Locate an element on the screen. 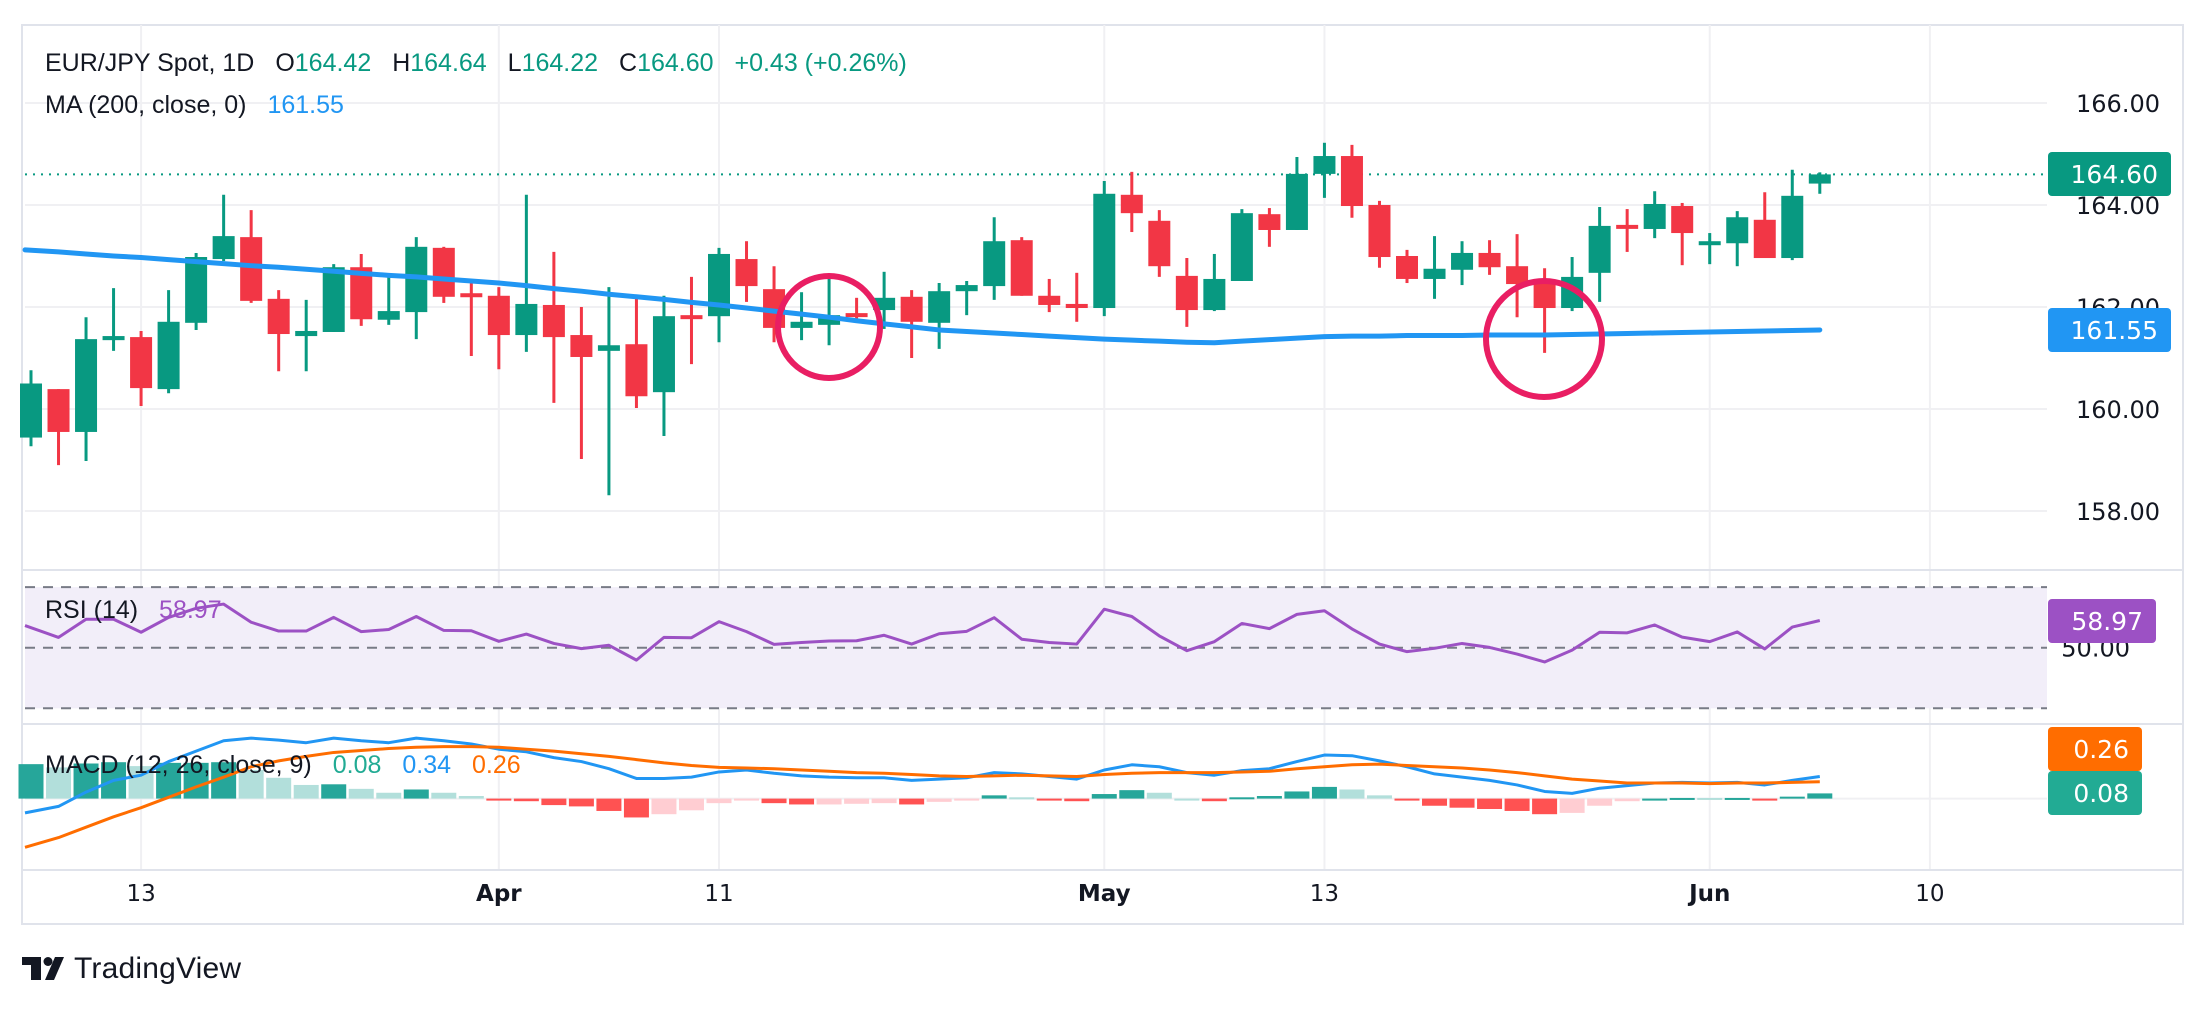  signal-line is located at coordinates (922, 797).